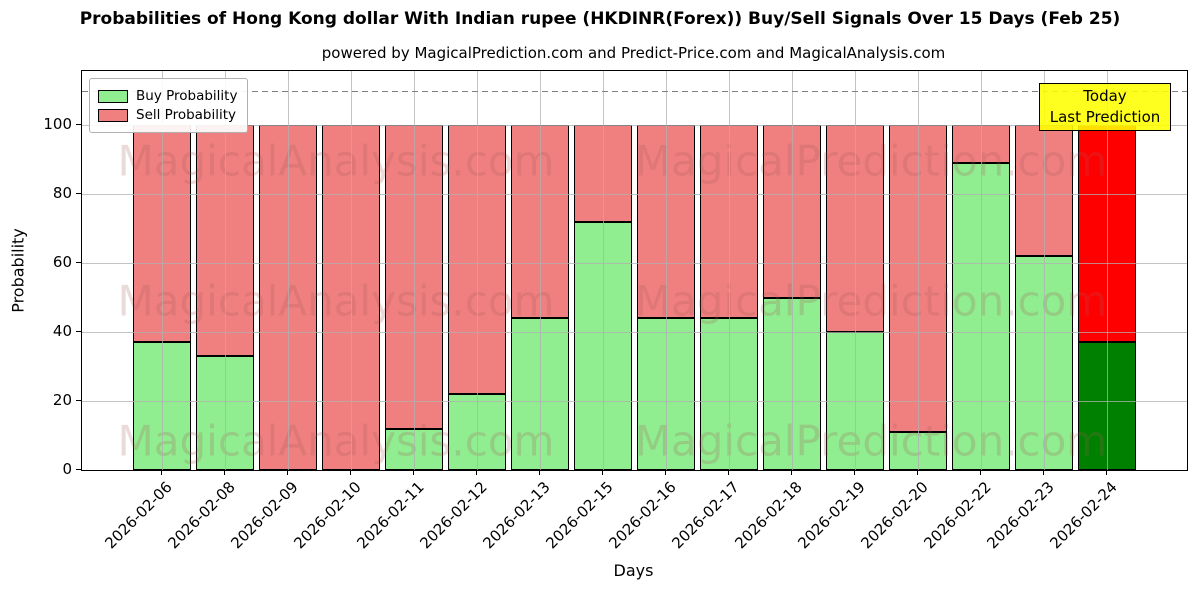  I want to click on annotation-line2: Last Prediction, so click(1105, 117).